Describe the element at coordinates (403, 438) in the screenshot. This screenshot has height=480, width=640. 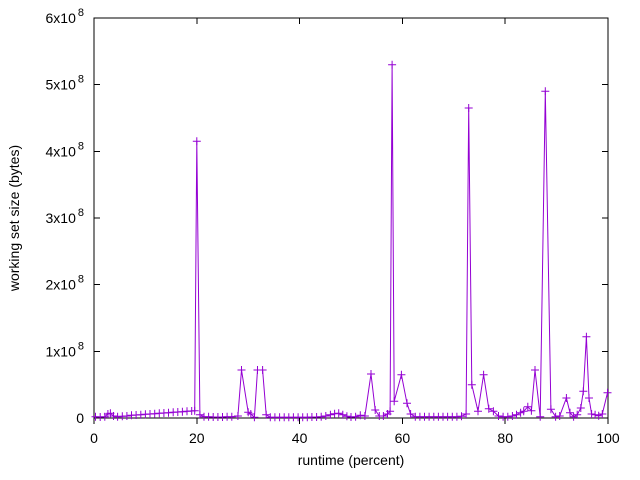
I see `x-tick-label: 60` at that location.